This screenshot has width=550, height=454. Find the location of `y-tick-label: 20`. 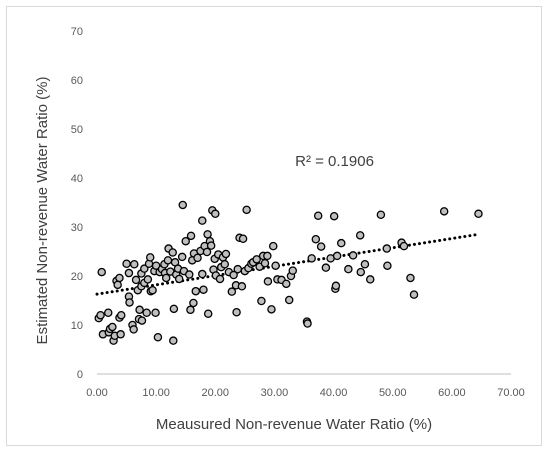

y-tick-label: 20 is located at coordinates (77, 277).